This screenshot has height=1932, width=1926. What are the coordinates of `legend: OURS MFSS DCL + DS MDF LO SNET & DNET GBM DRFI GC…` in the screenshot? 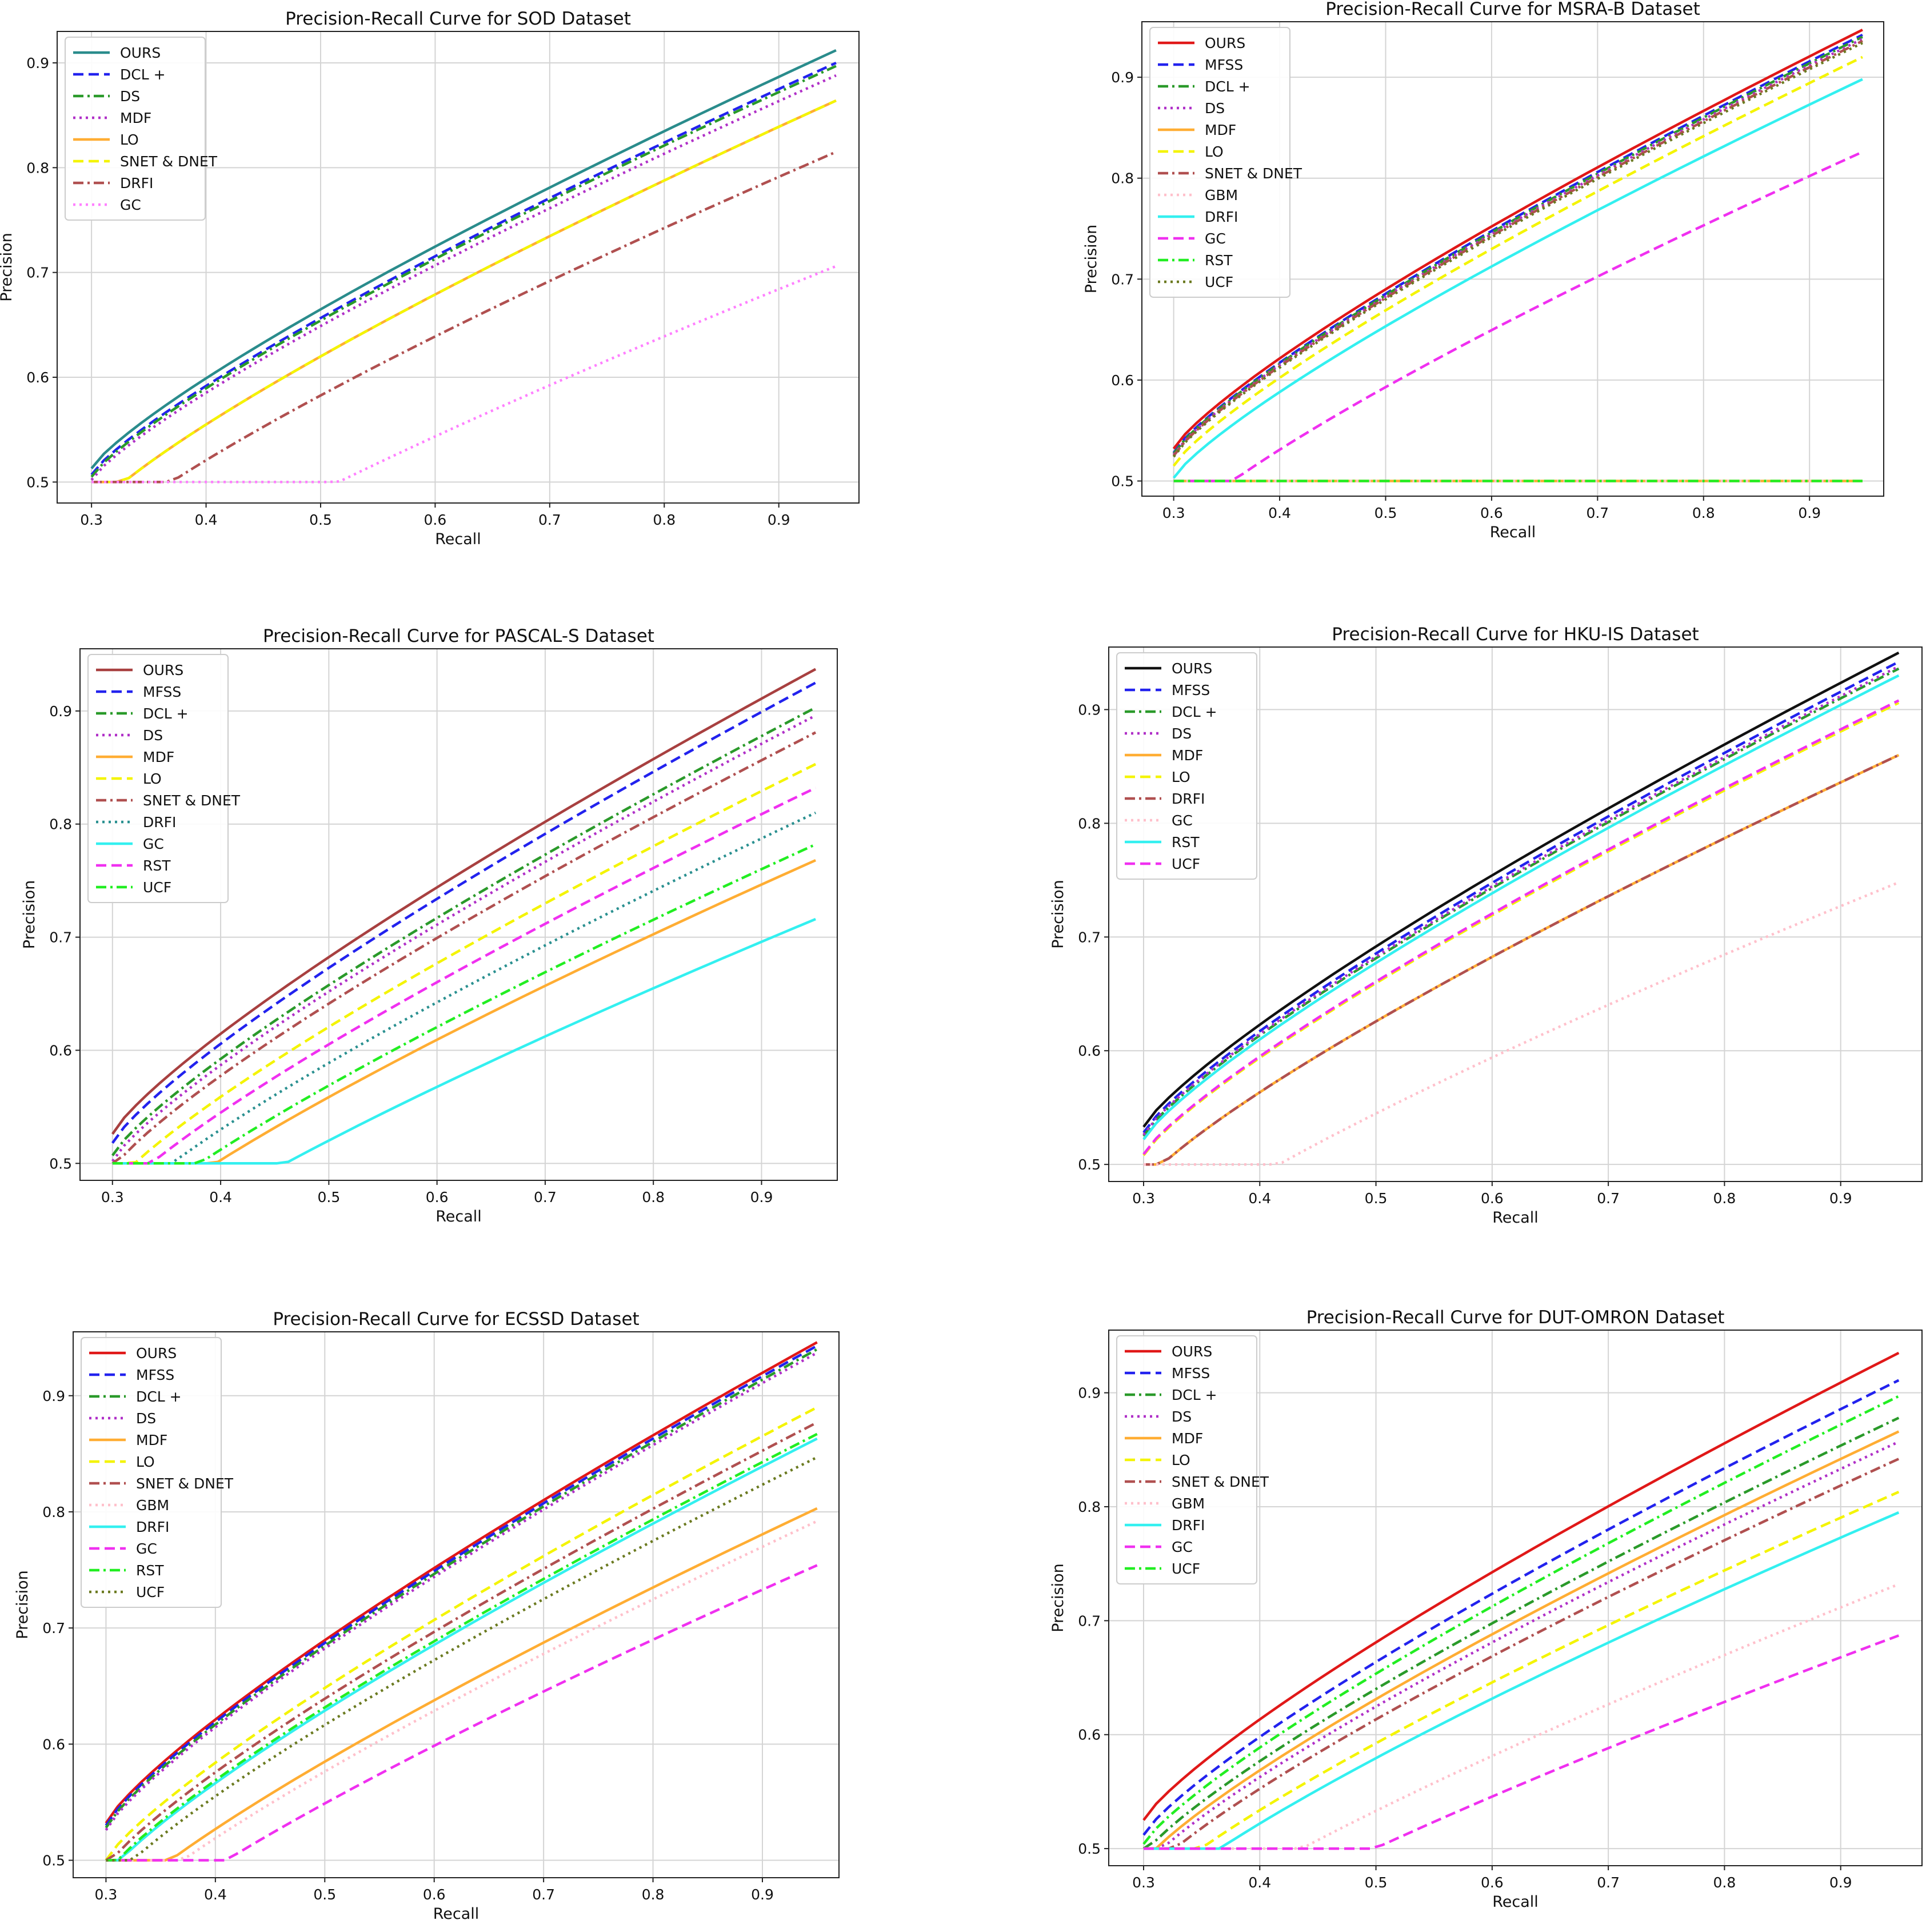 It's located at (1226, 162).